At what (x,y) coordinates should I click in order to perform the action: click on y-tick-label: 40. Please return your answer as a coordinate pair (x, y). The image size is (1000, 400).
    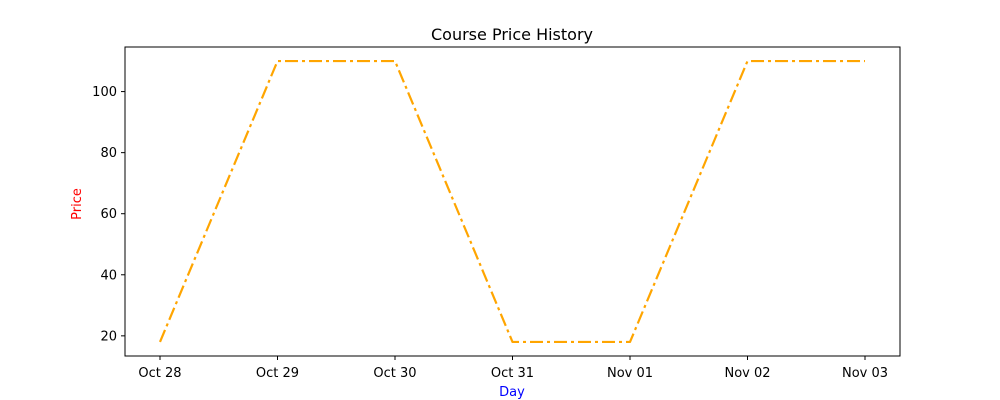
    Looking at the image, I should click on (108, 275).